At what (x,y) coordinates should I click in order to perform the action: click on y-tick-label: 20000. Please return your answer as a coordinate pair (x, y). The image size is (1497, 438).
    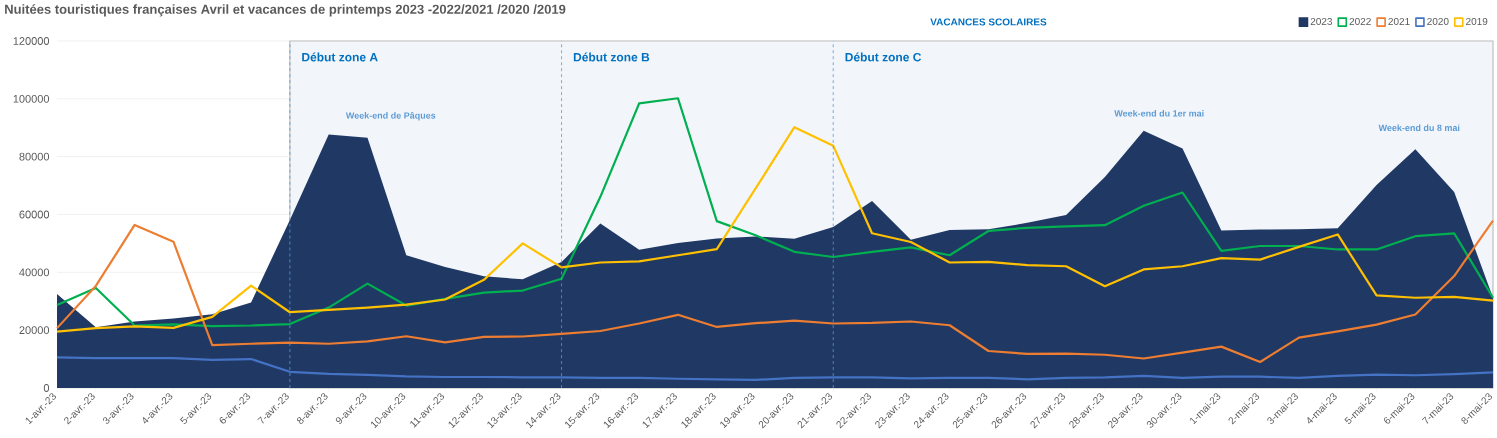
    Looking at the image, I should click on (34, 330).